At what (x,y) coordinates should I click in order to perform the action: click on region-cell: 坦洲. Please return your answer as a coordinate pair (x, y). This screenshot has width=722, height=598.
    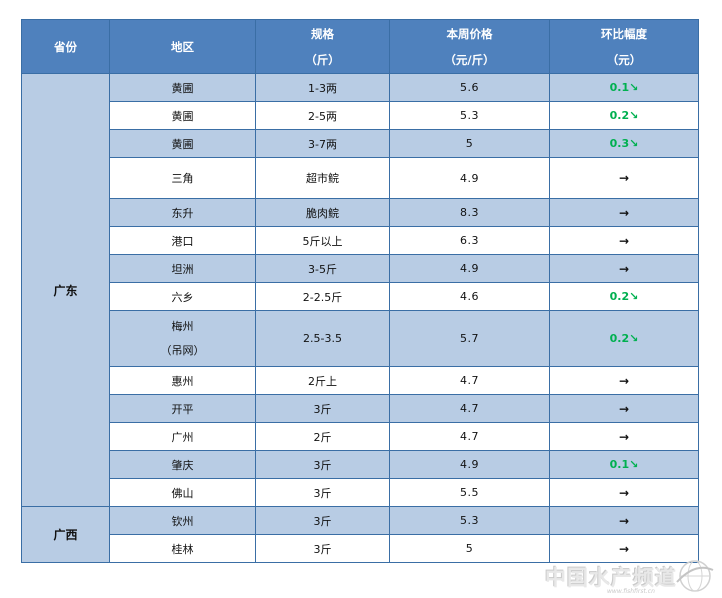
    Looking at the image, I should click on (182, 268).